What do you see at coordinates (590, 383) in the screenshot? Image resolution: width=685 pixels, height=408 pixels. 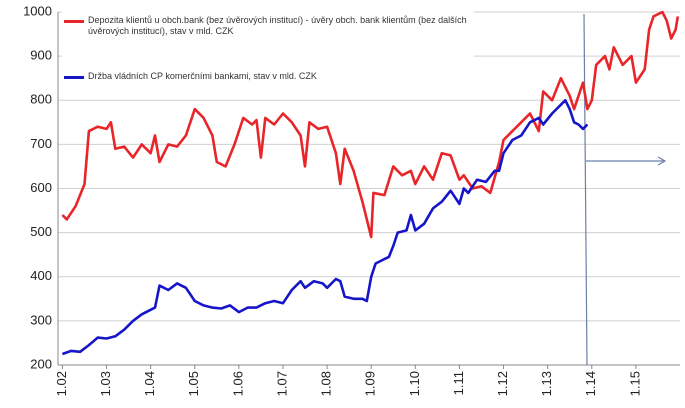 I see `x-tick-label: 1.14` at bounding box center [590, 383].